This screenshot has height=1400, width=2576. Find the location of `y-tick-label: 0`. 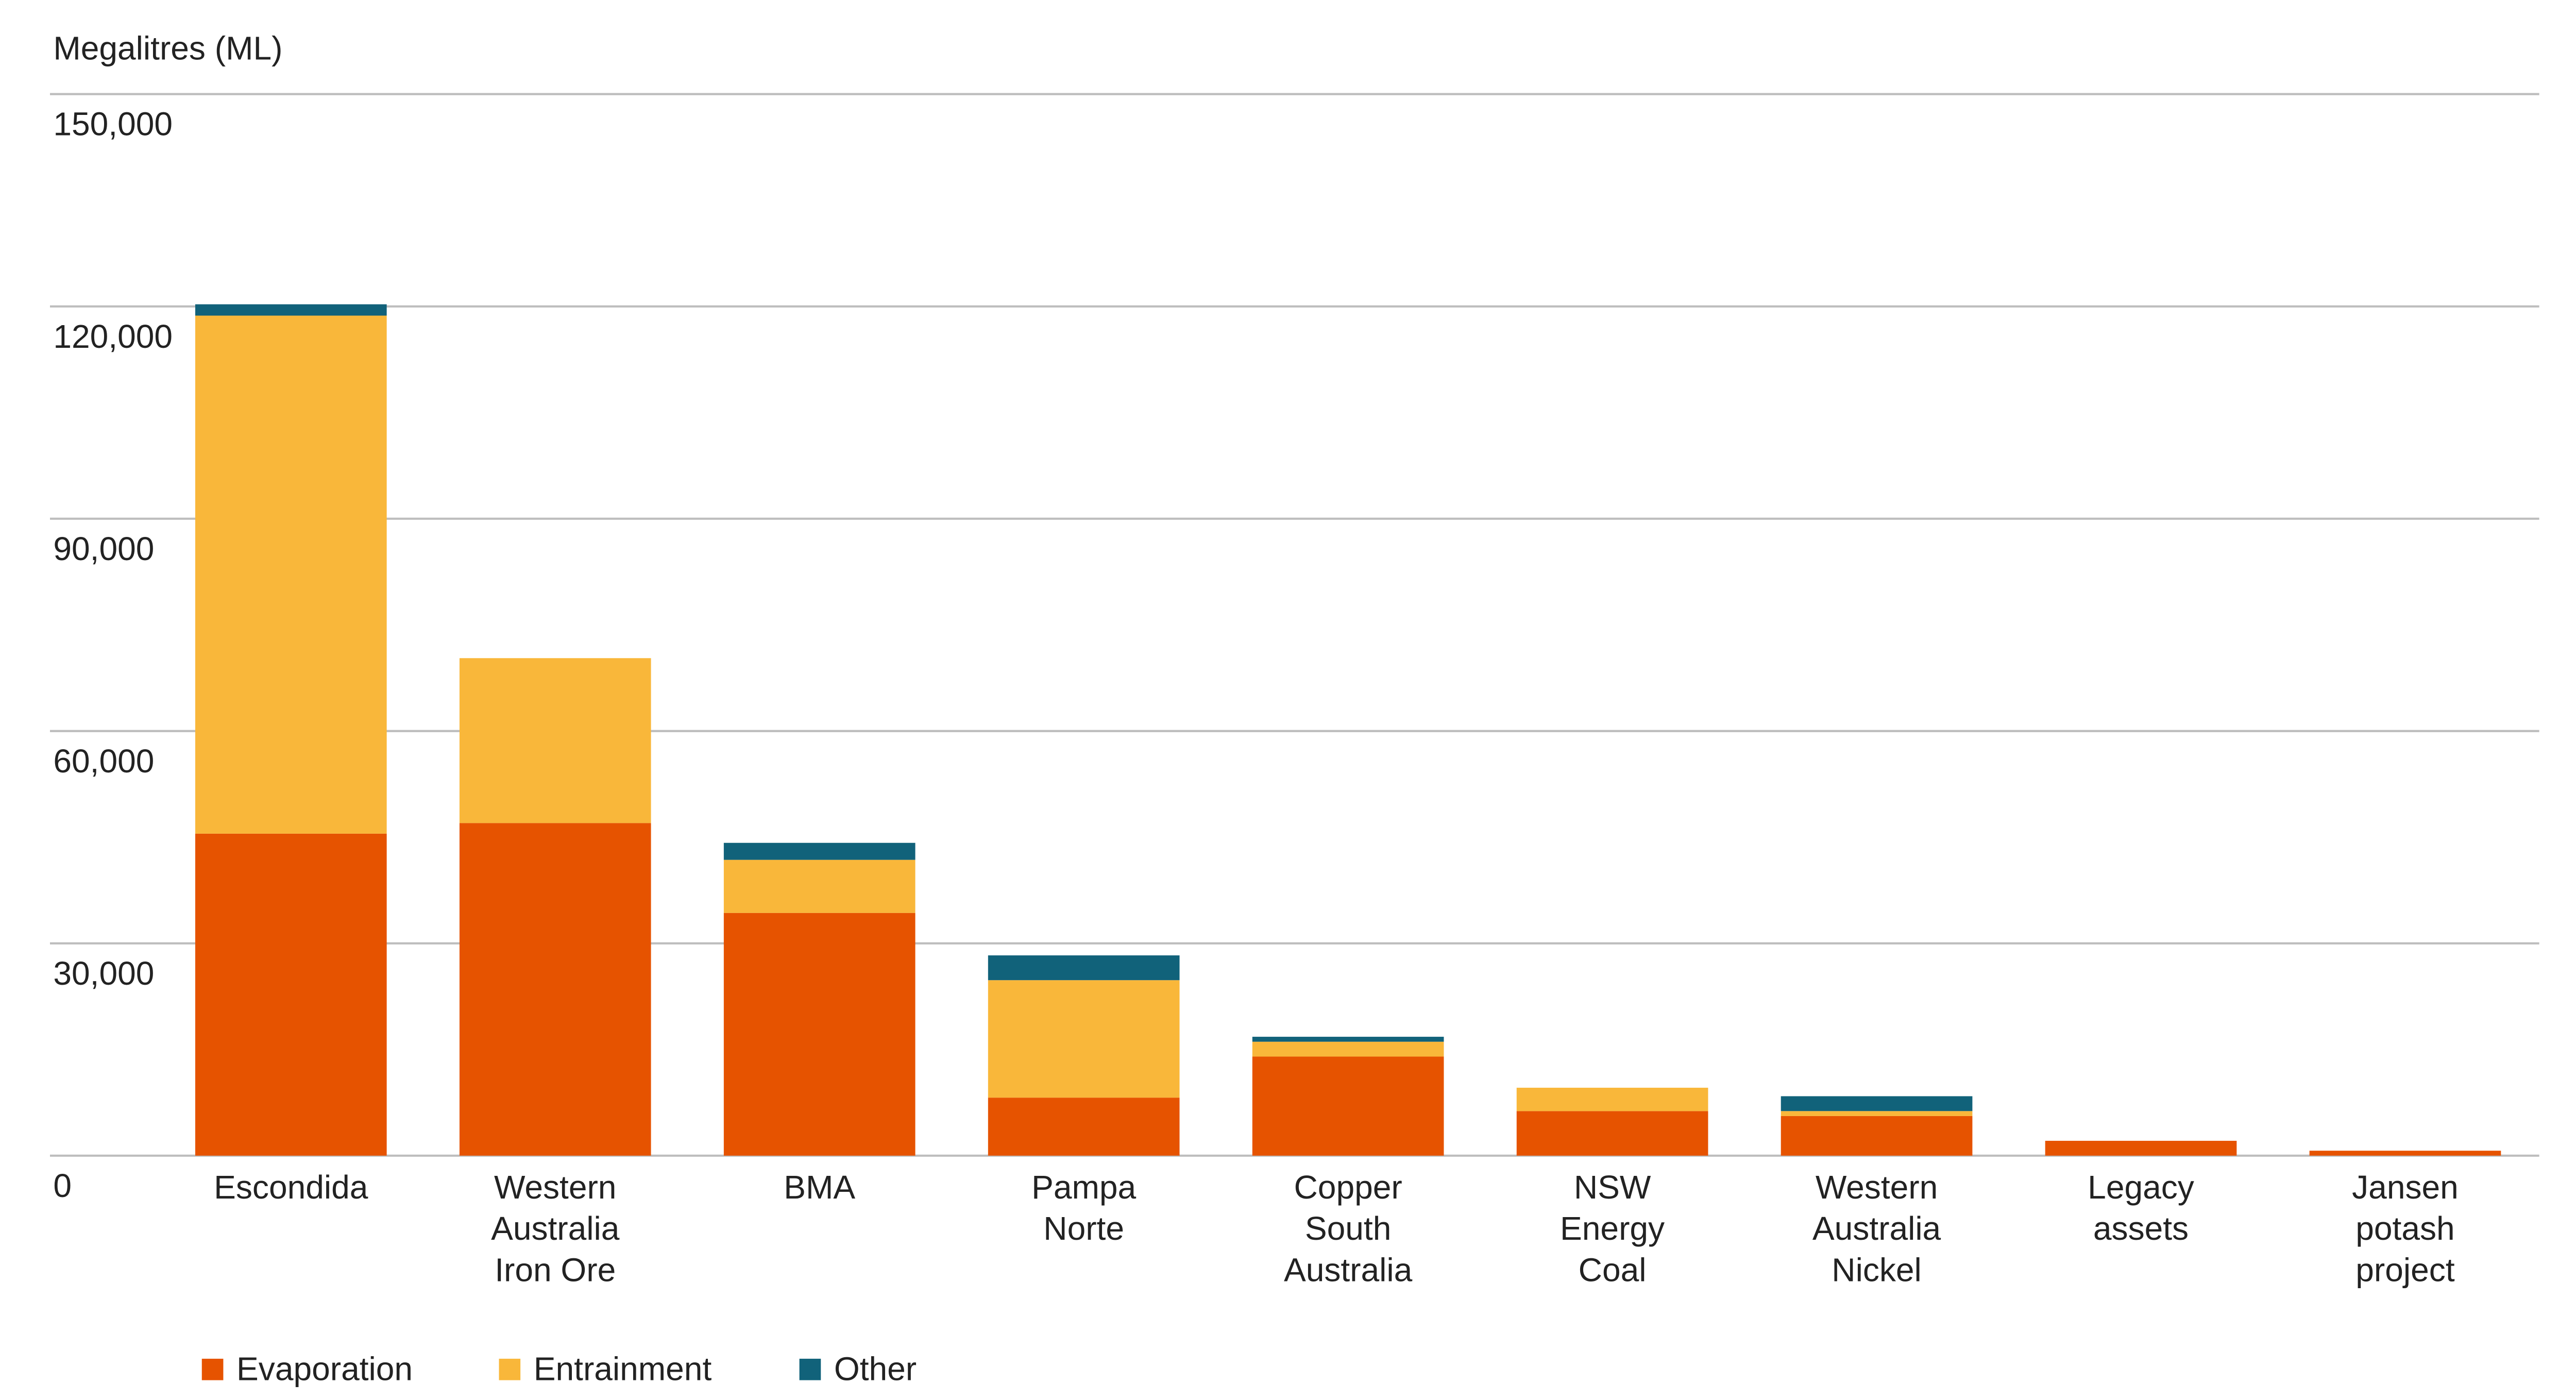

y-tick-label: 0 is located at coordinates (62, 1185).